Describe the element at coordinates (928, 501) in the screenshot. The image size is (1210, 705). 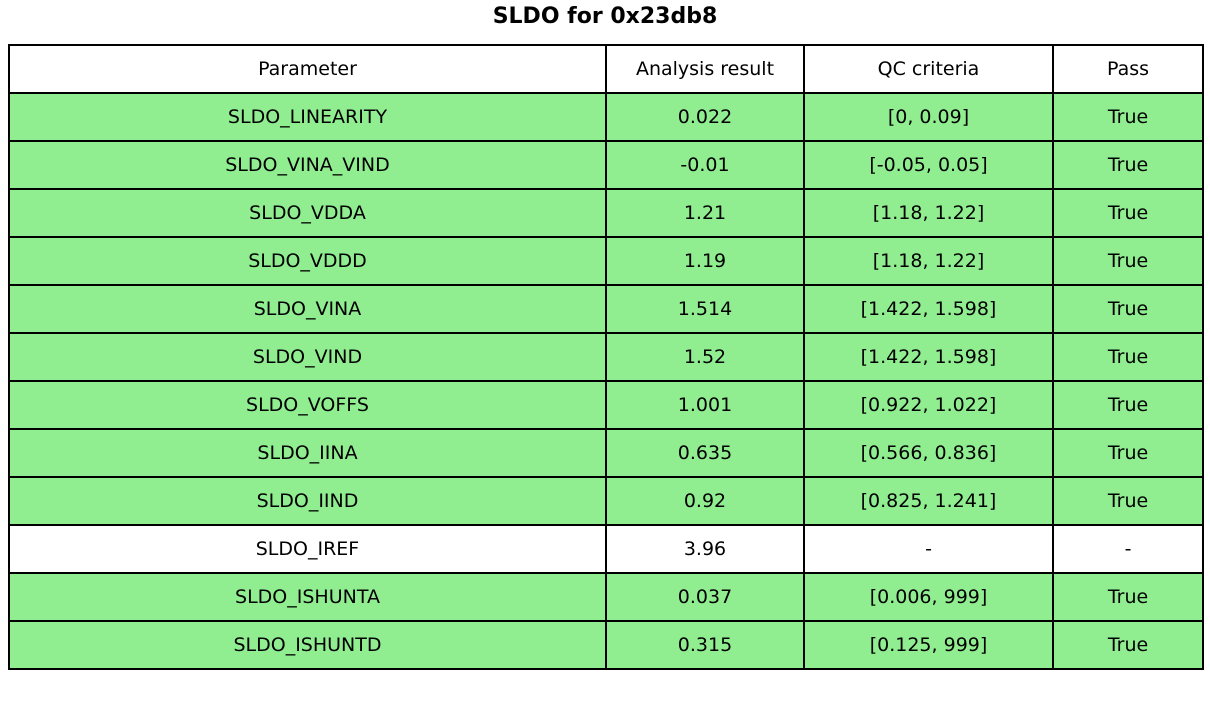
I see `criteria-cell: [0.825, 1.241]` at that location.